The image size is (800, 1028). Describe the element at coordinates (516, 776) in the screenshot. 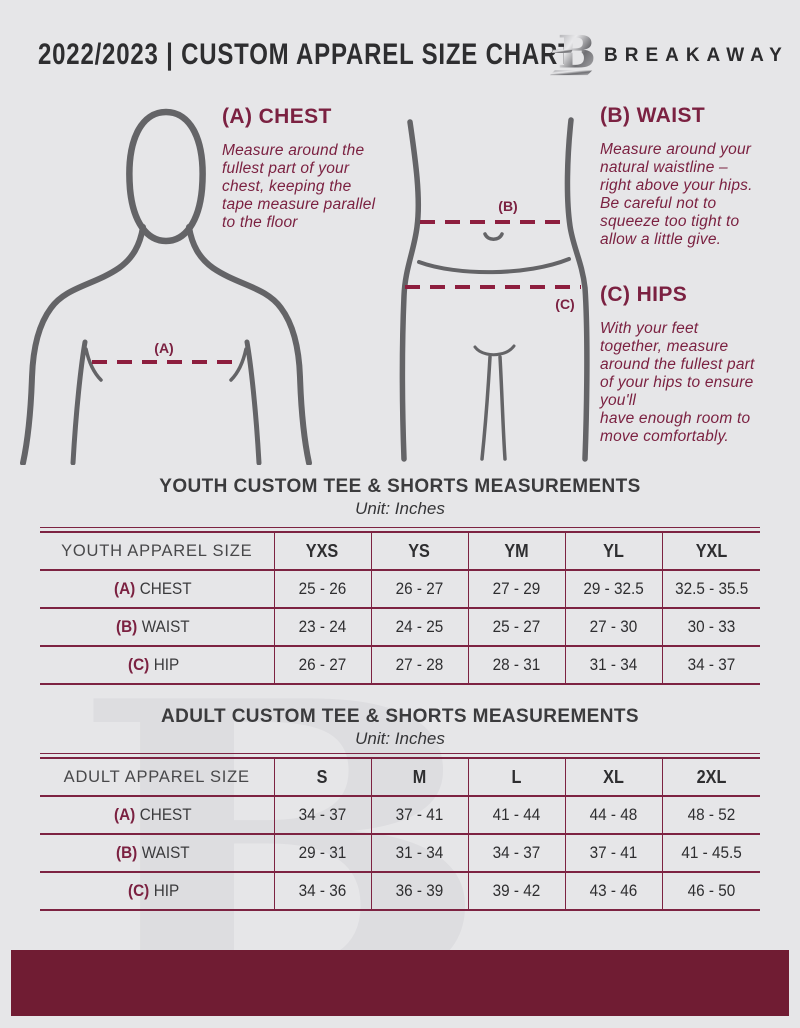

I see `adult-size-l: L` at that location.